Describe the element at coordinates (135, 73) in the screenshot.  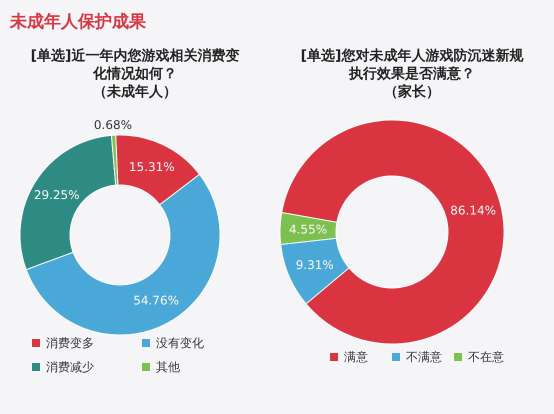
I see `chart-title: [单选]近一年内您游戏相关消费变化情况如何？（未成年人）` at that location.